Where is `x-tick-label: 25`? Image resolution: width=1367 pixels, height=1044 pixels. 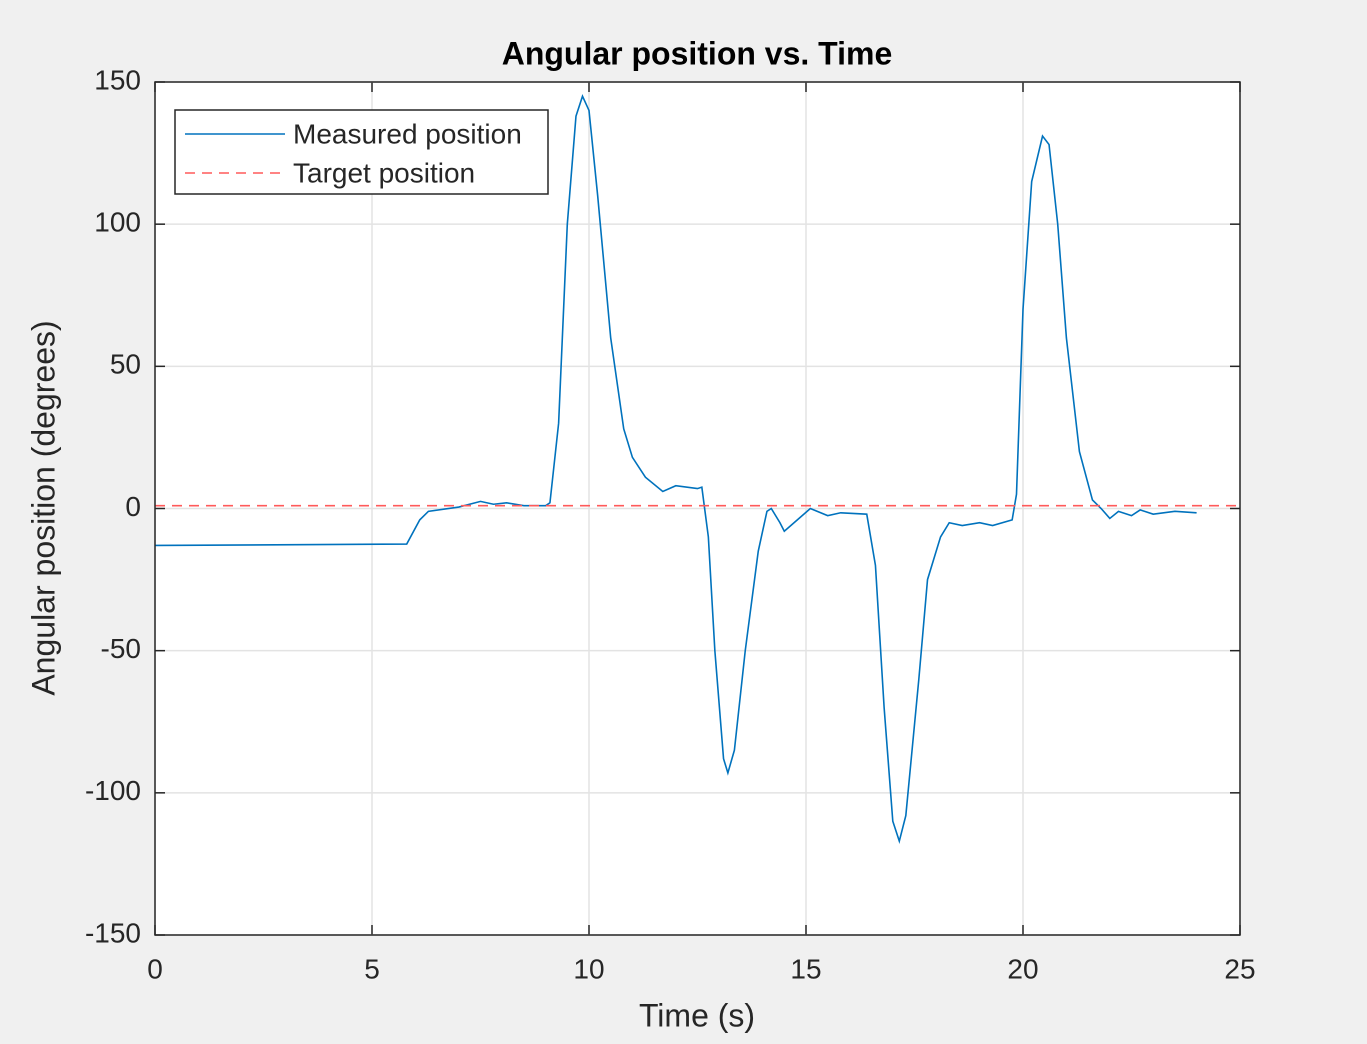 x-tick-label: 25 is located at coordinates (1239, 968).